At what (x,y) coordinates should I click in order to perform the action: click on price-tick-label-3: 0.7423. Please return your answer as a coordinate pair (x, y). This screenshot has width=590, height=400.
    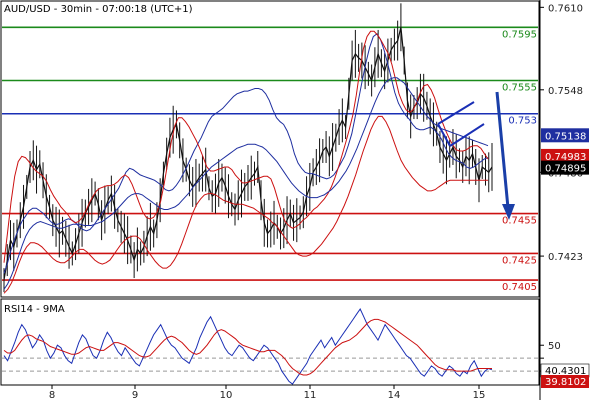
    Looking at the image, I should click on (565, 257).